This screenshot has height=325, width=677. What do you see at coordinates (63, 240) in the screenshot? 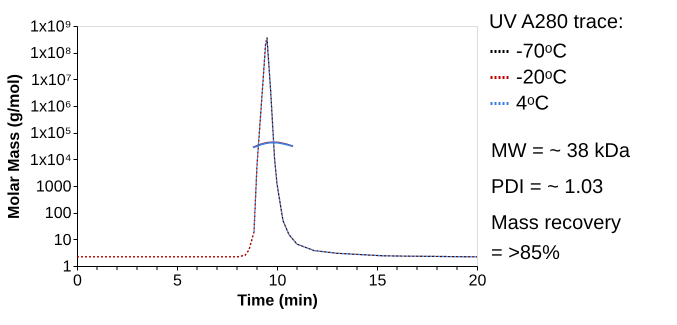
I see `y-tick-label: 10` at bounding box center [63, 240].